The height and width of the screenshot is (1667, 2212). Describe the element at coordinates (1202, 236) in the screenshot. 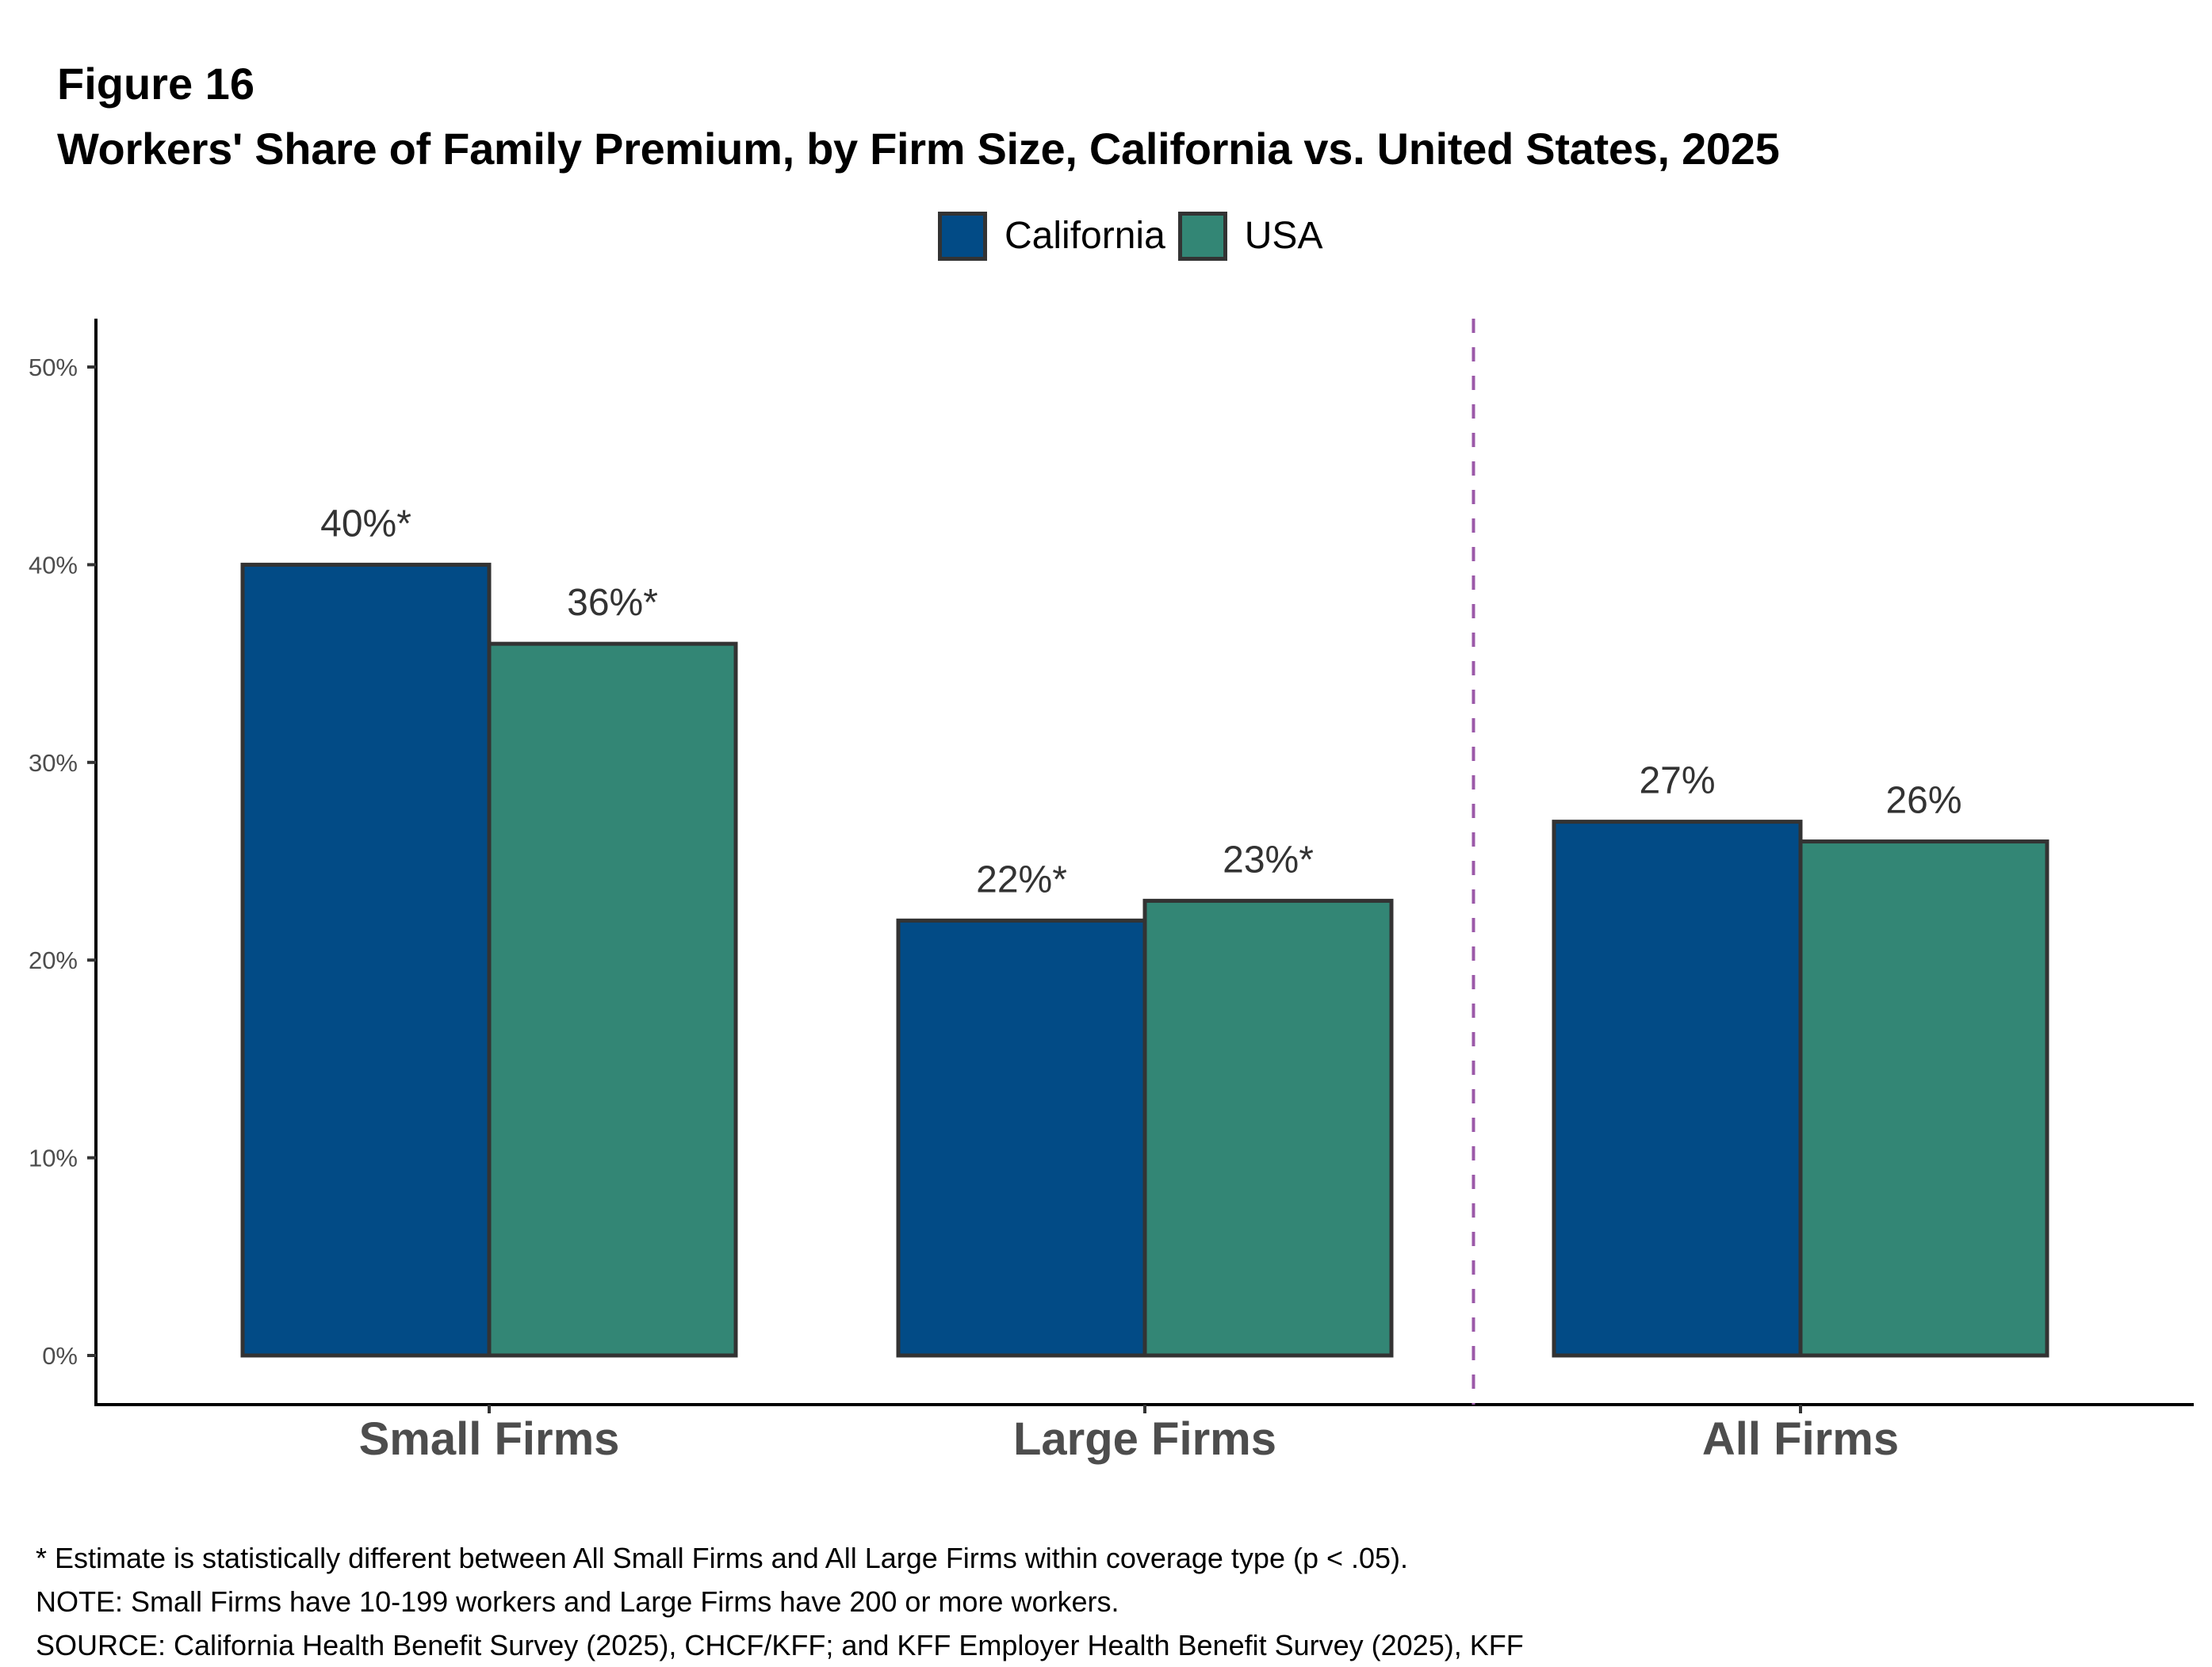

I see `legend-swatch-usa` at that location.